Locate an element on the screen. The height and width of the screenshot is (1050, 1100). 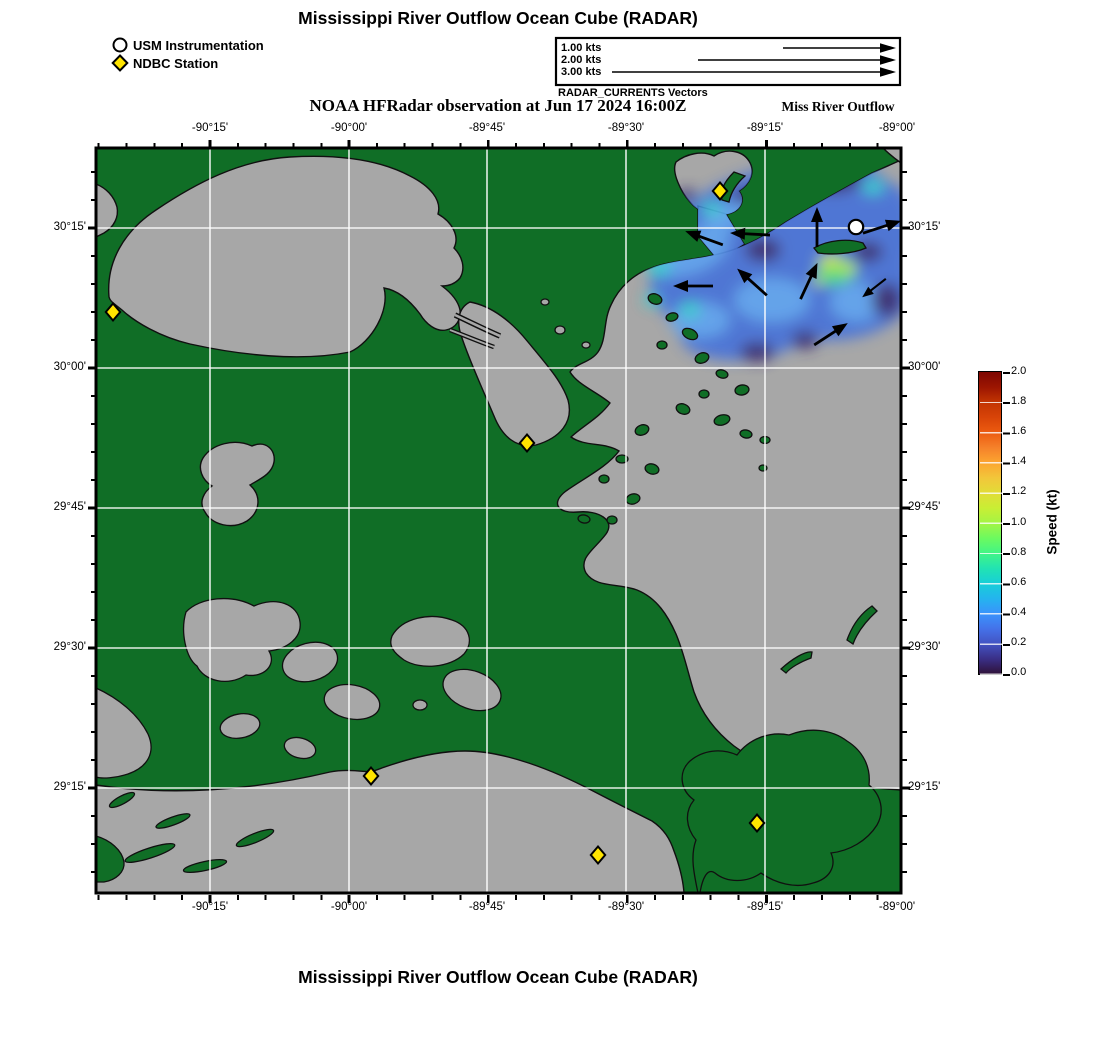
cb-label-1: 2.0 is located at coordinates (1019, 371).